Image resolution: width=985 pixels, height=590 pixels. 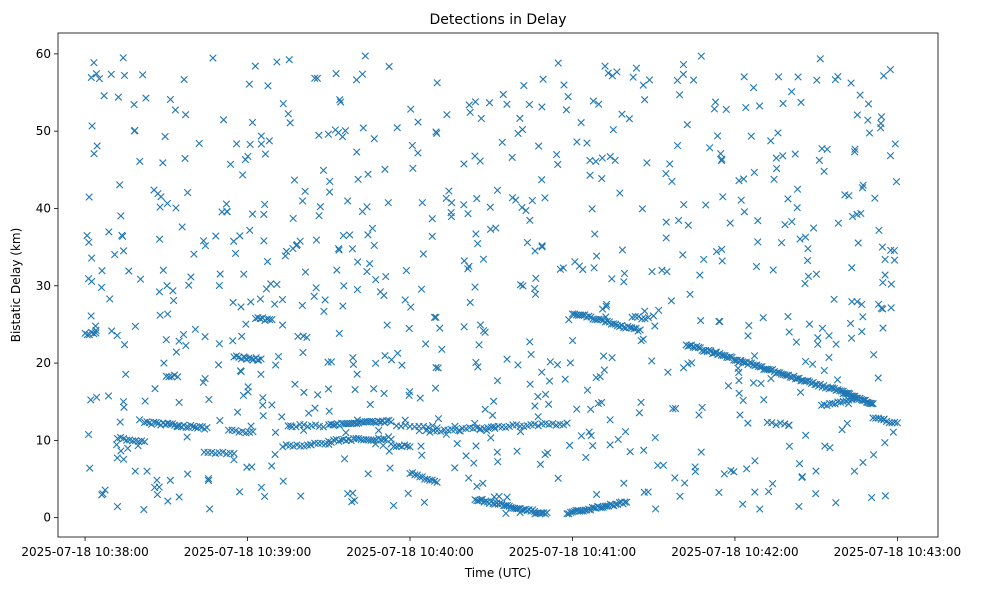 I want to click on y-tick-label: 60, so click(x=43, y=54).